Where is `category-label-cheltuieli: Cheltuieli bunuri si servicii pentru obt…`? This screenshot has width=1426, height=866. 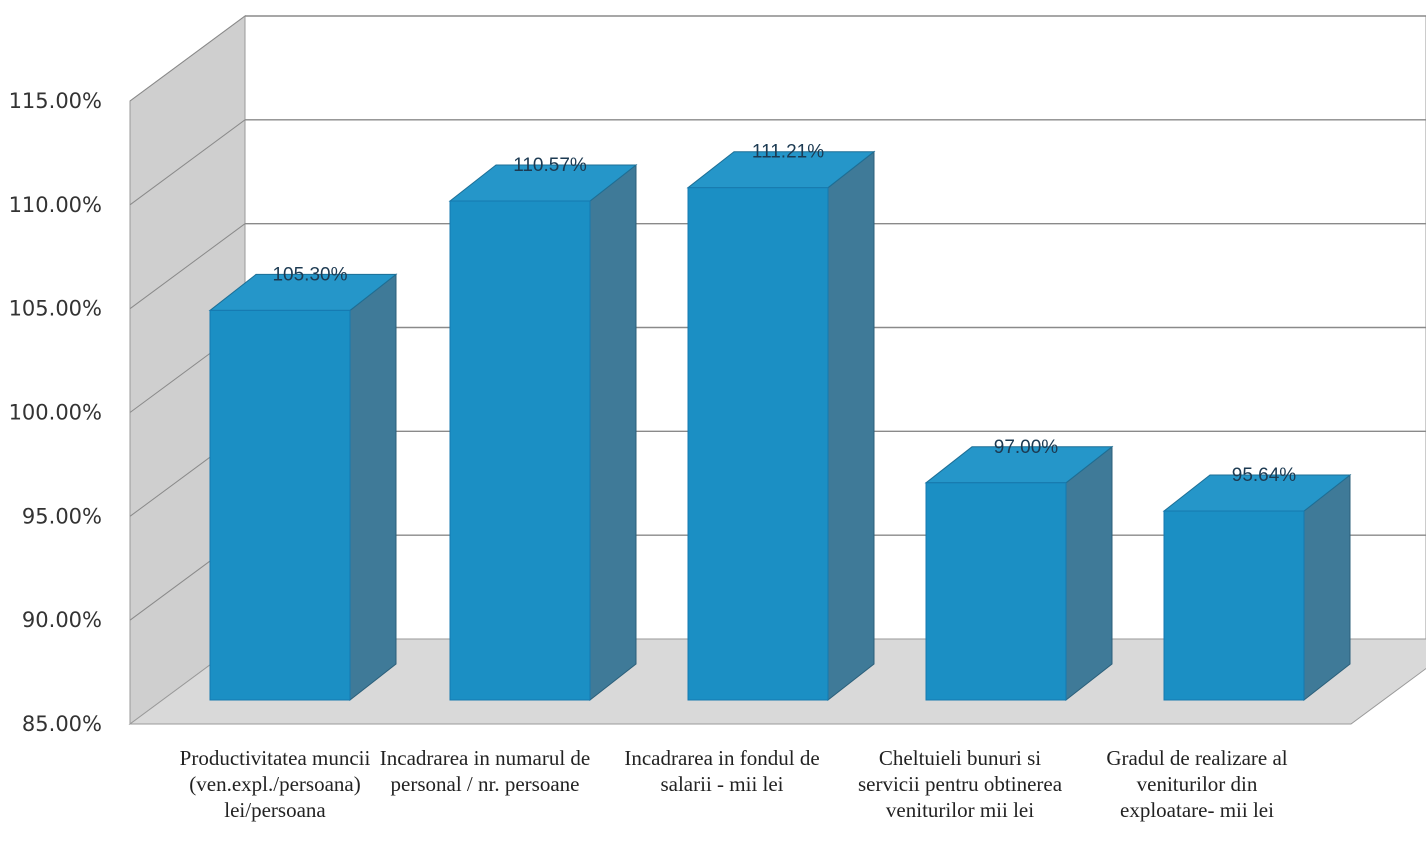 category-label-cheltuieli: Cheltuieli bunuri si servicii pentru obt… is located at coordinates (960, 784).